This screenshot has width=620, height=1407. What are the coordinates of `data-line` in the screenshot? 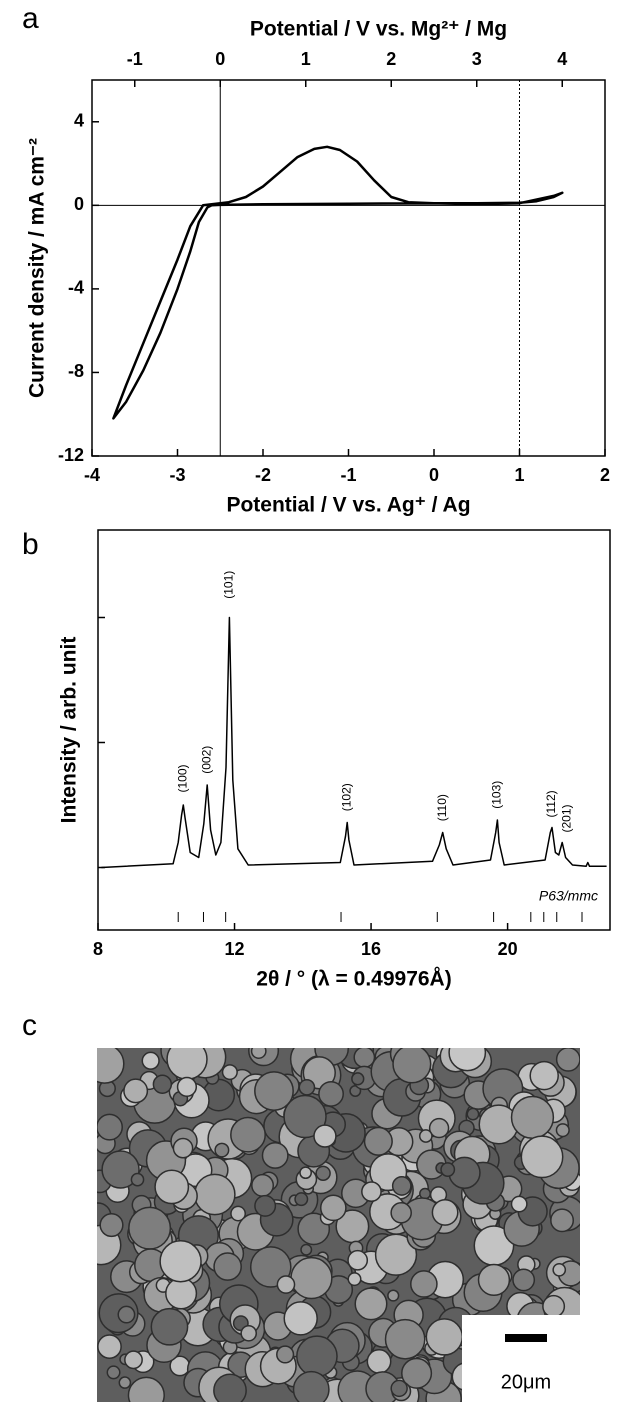 It's located at (338, 282).